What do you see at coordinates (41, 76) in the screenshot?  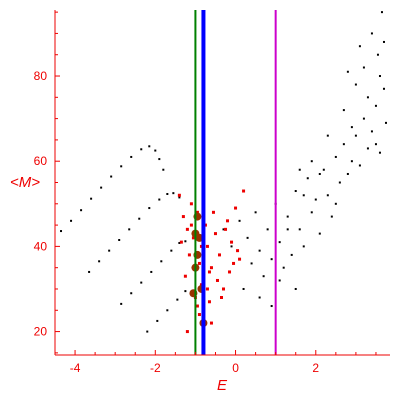 I see `y-tick-label: 80` at bounding box center [41, 76].